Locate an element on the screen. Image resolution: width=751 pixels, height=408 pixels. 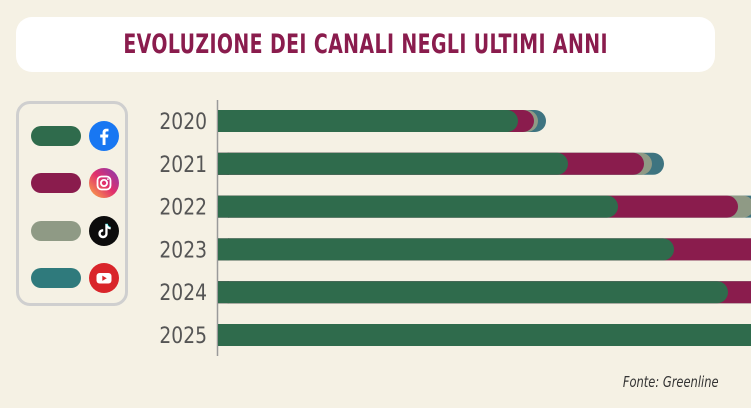
youtube-icon is located at coordinates (104, 278).